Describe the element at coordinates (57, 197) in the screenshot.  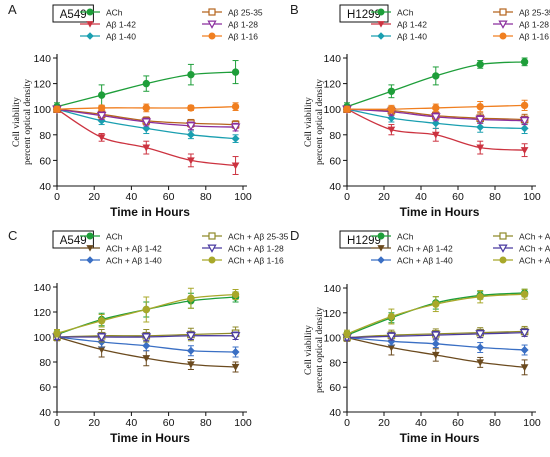
I see `panel-a-x-tick-label-0: 0` at that location.